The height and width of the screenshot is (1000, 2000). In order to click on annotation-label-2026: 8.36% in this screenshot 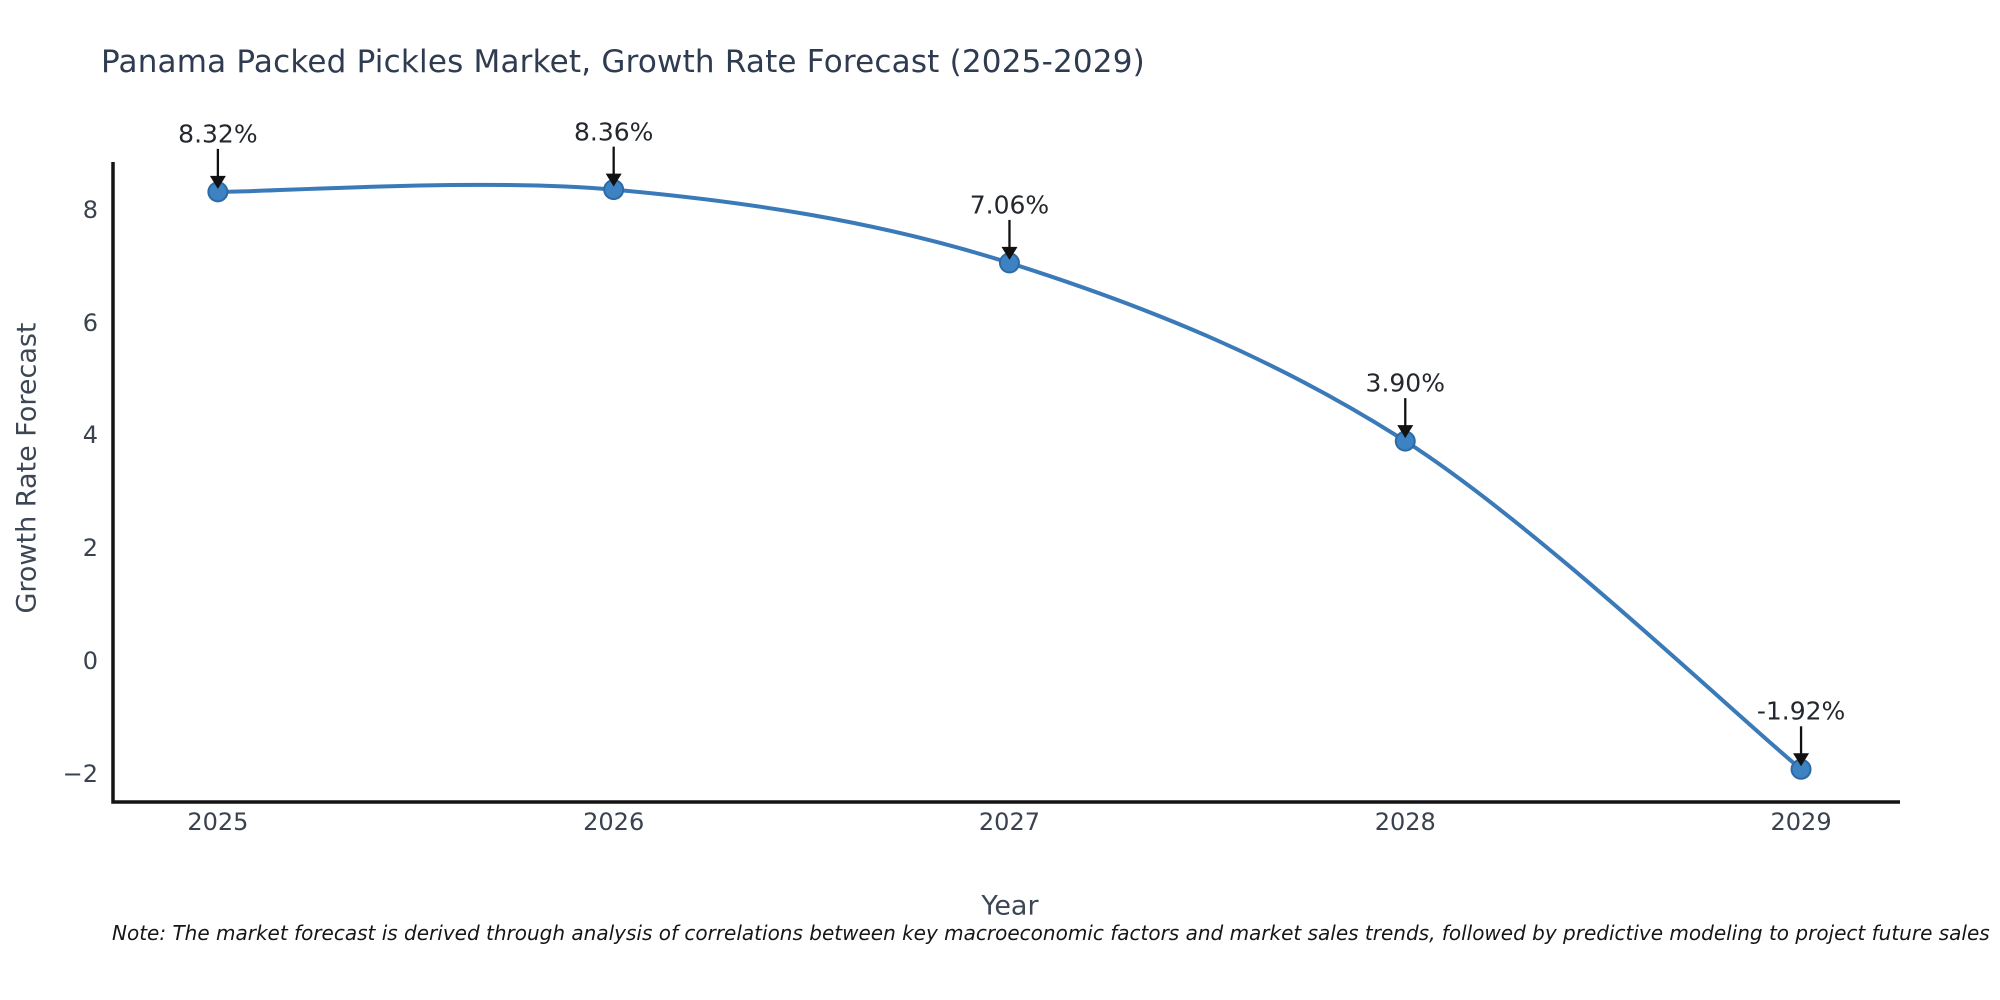, I will do `click(613, 132)`.